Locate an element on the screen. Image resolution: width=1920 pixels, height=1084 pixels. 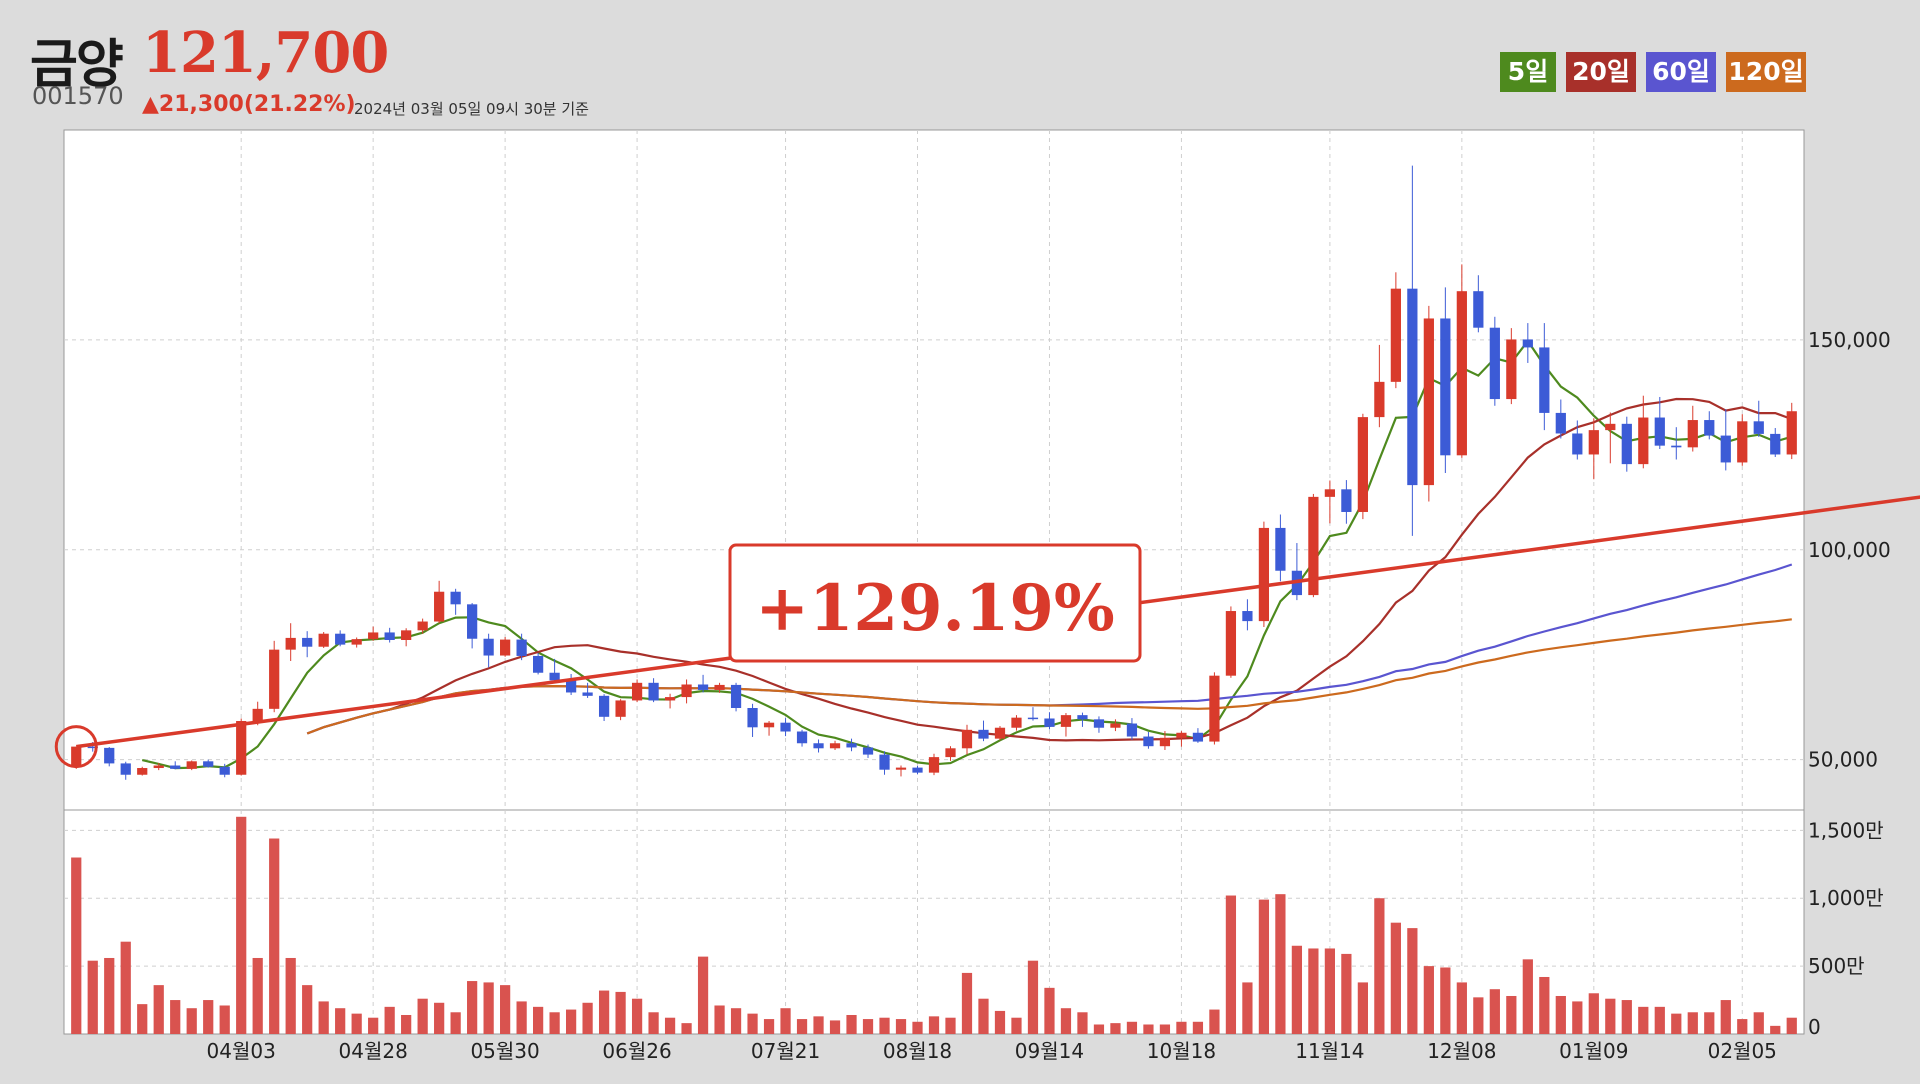
price-change: ▲21,300(21.22%) is located at coordinates (249, 104).